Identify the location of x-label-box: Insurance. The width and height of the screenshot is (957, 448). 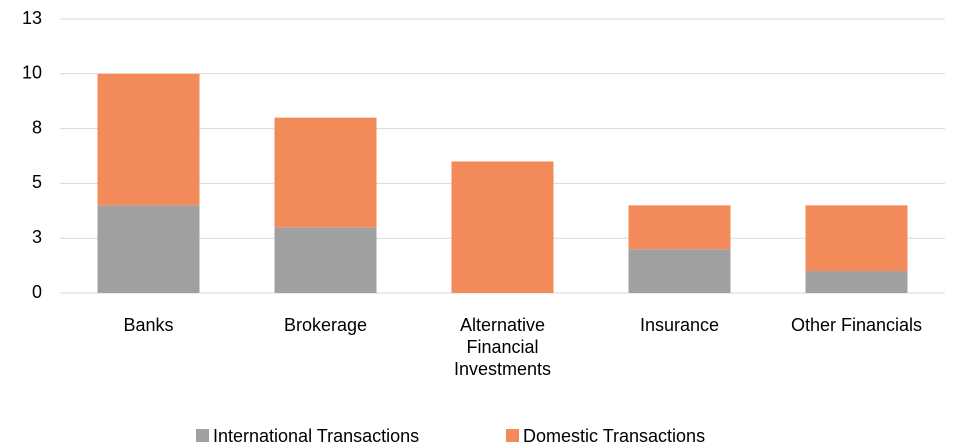
(679, 325).